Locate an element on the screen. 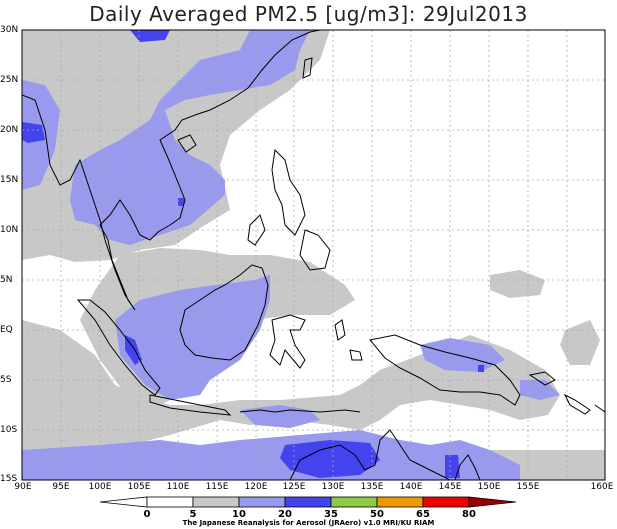  lat-label-eq: EQ is located at coordinates (6, 330).